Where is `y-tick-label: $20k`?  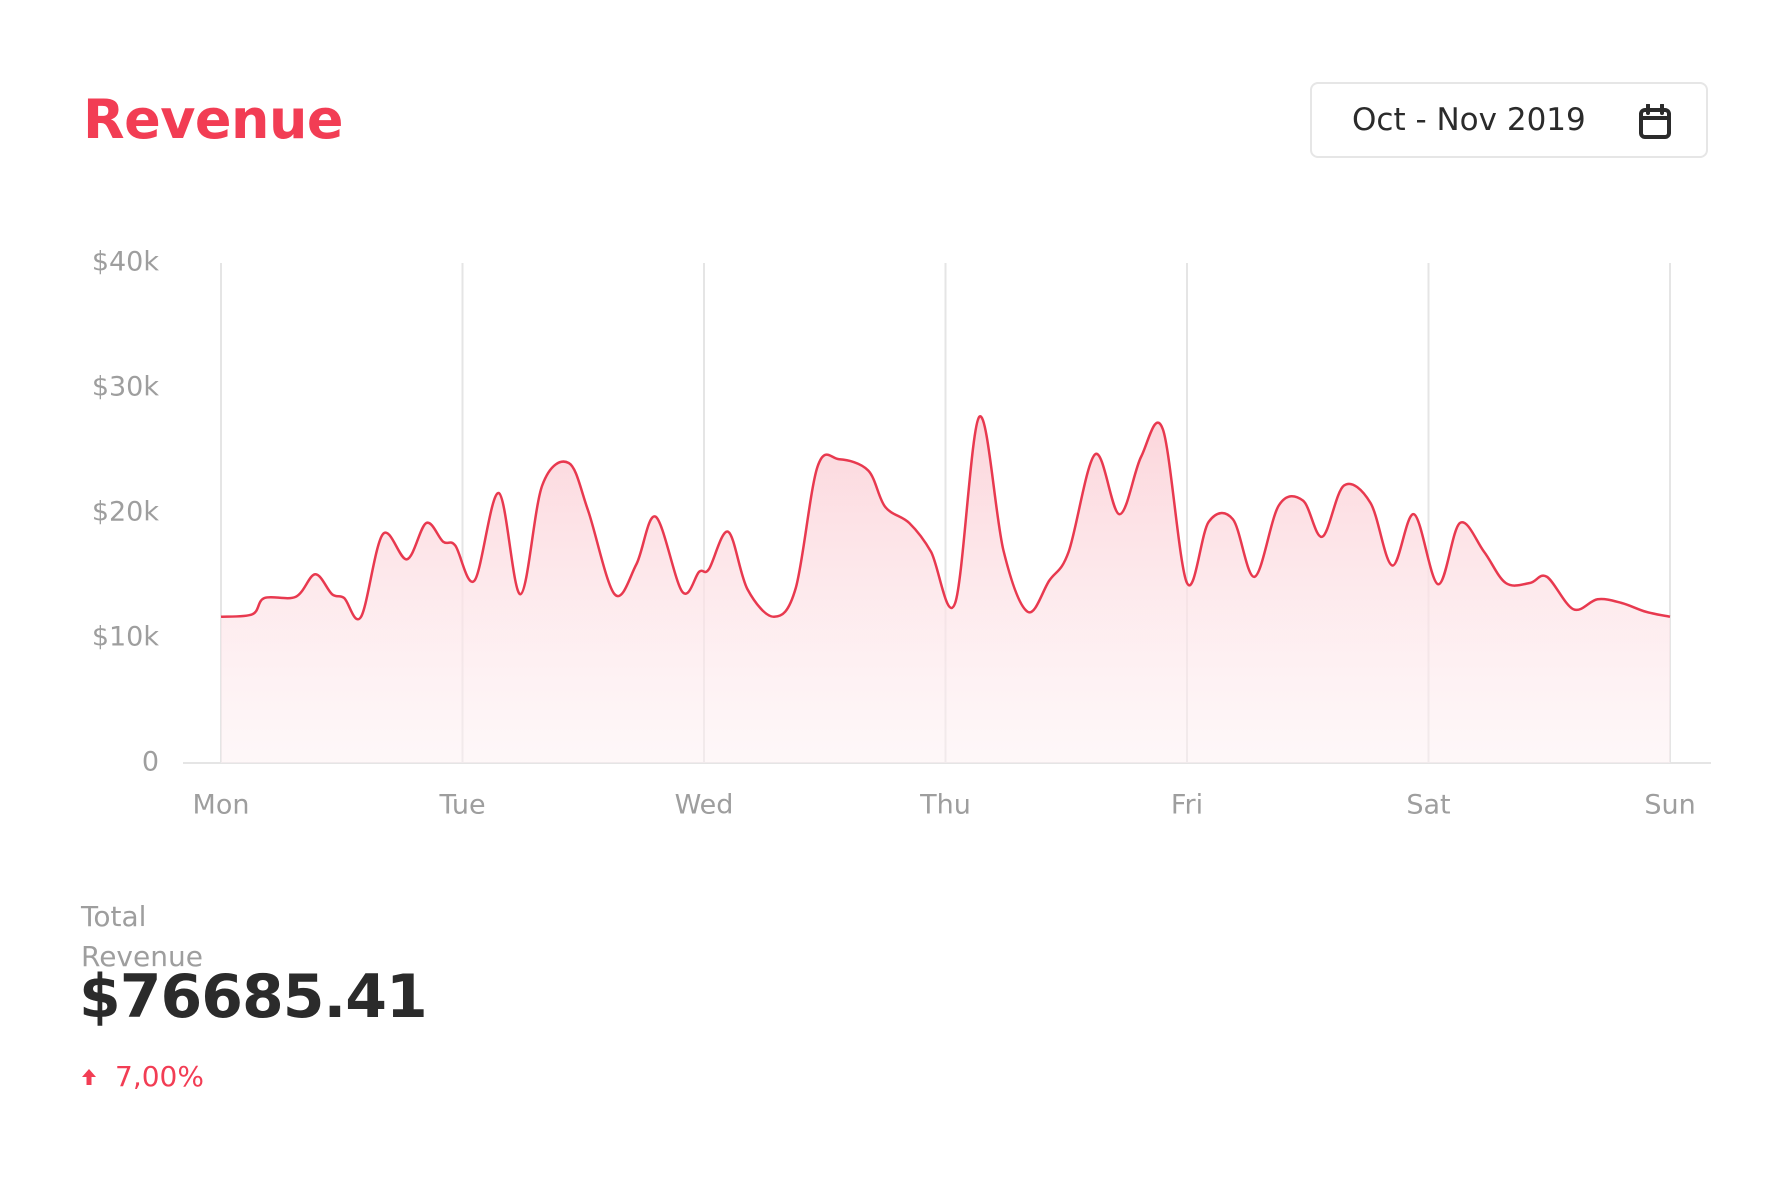
y-tick-label: $20k is located at coordinates (126, 512).